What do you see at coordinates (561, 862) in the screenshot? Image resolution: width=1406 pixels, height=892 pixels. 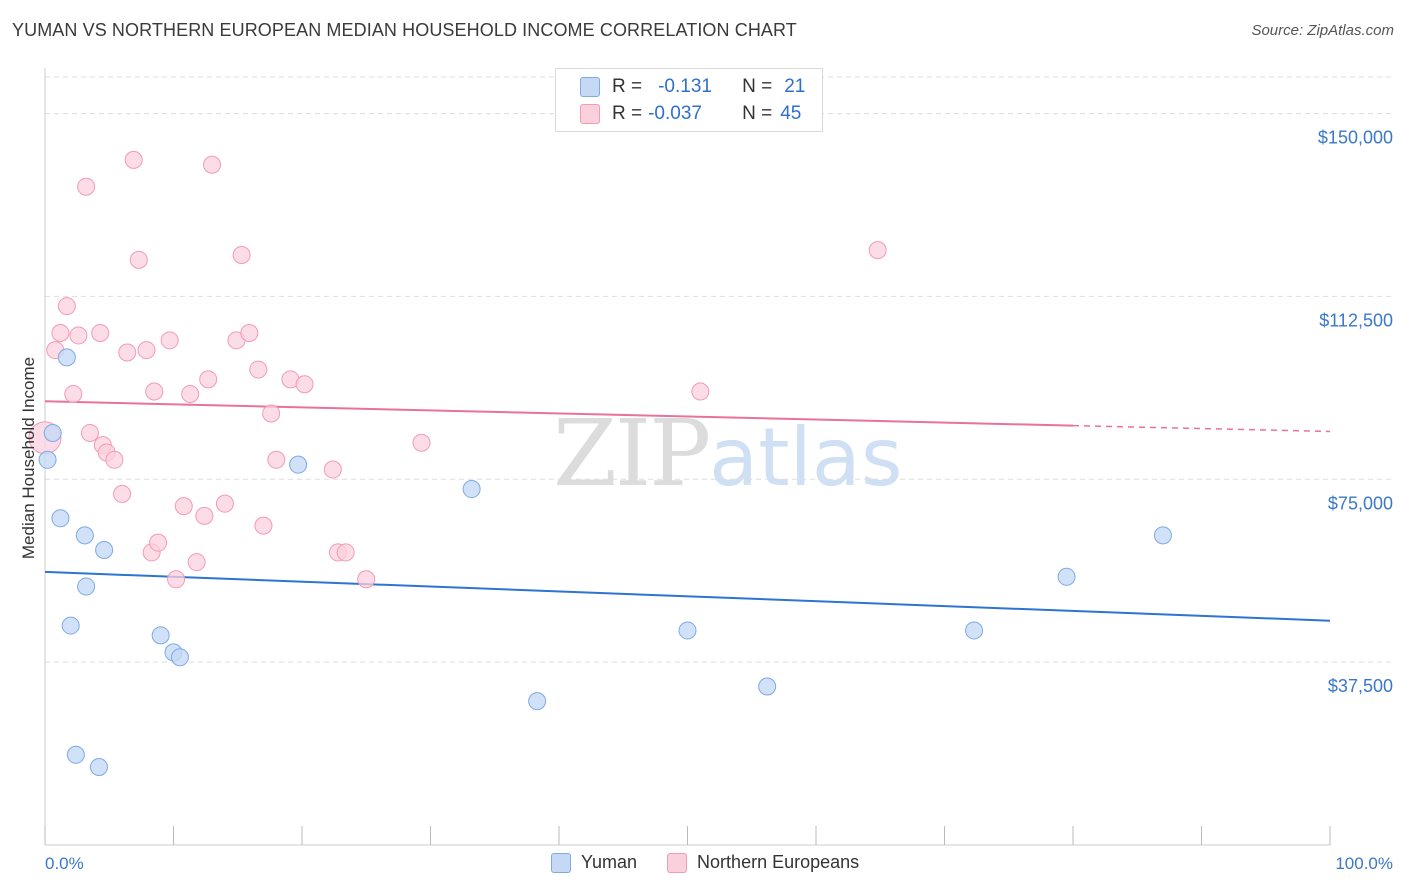 I see `yuman-legend-swatch` at bounding box center [561, 862].